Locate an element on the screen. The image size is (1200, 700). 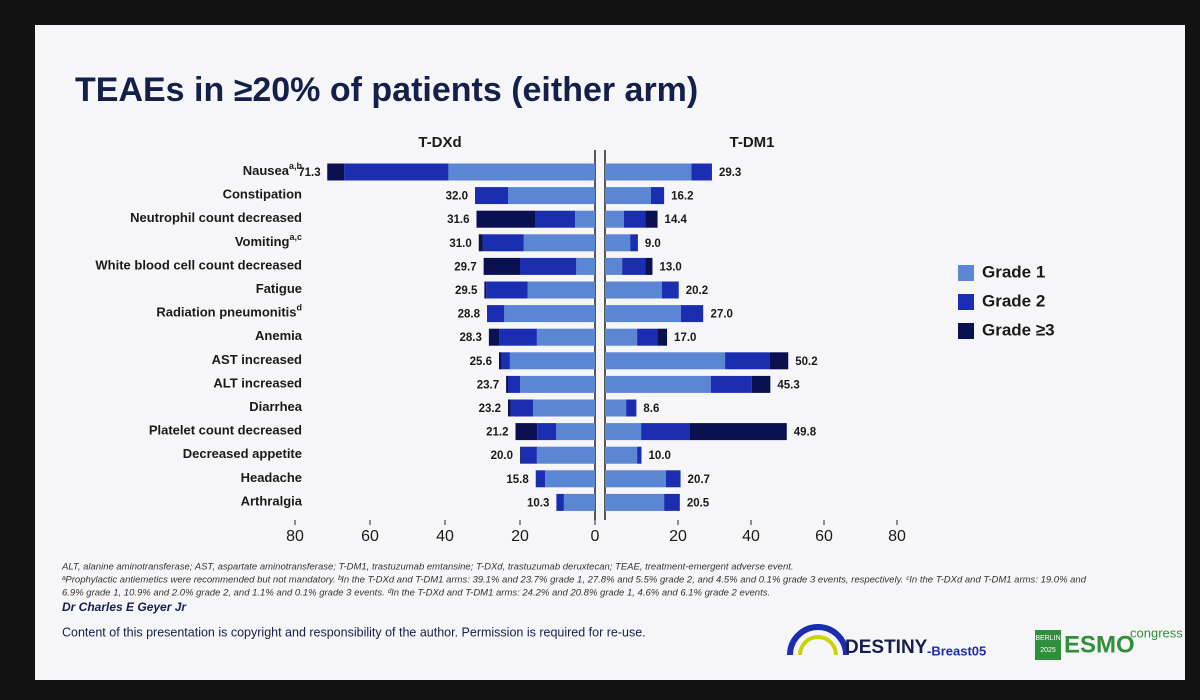
total-label: 50.2 is located at coordinates (806, 362).